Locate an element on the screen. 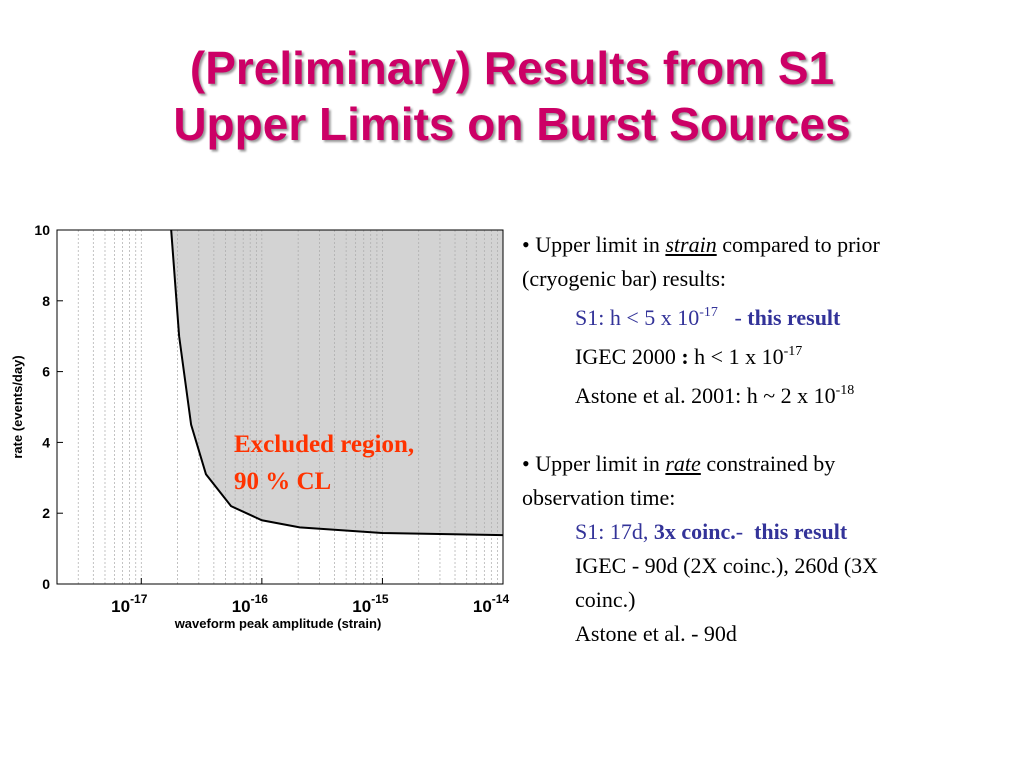  y-tick-label: 0 is located at coordinates (46, 584).